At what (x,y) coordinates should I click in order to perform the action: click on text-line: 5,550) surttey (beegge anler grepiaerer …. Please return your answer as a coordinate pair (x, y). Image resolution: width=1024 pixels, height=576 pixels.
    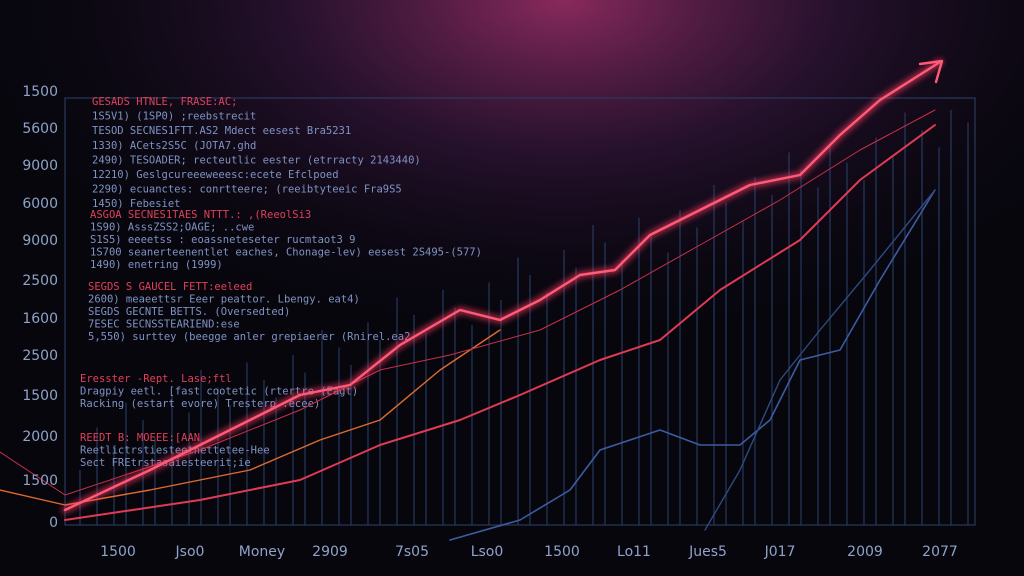
    Looking at the image, I should click on (249, 337).